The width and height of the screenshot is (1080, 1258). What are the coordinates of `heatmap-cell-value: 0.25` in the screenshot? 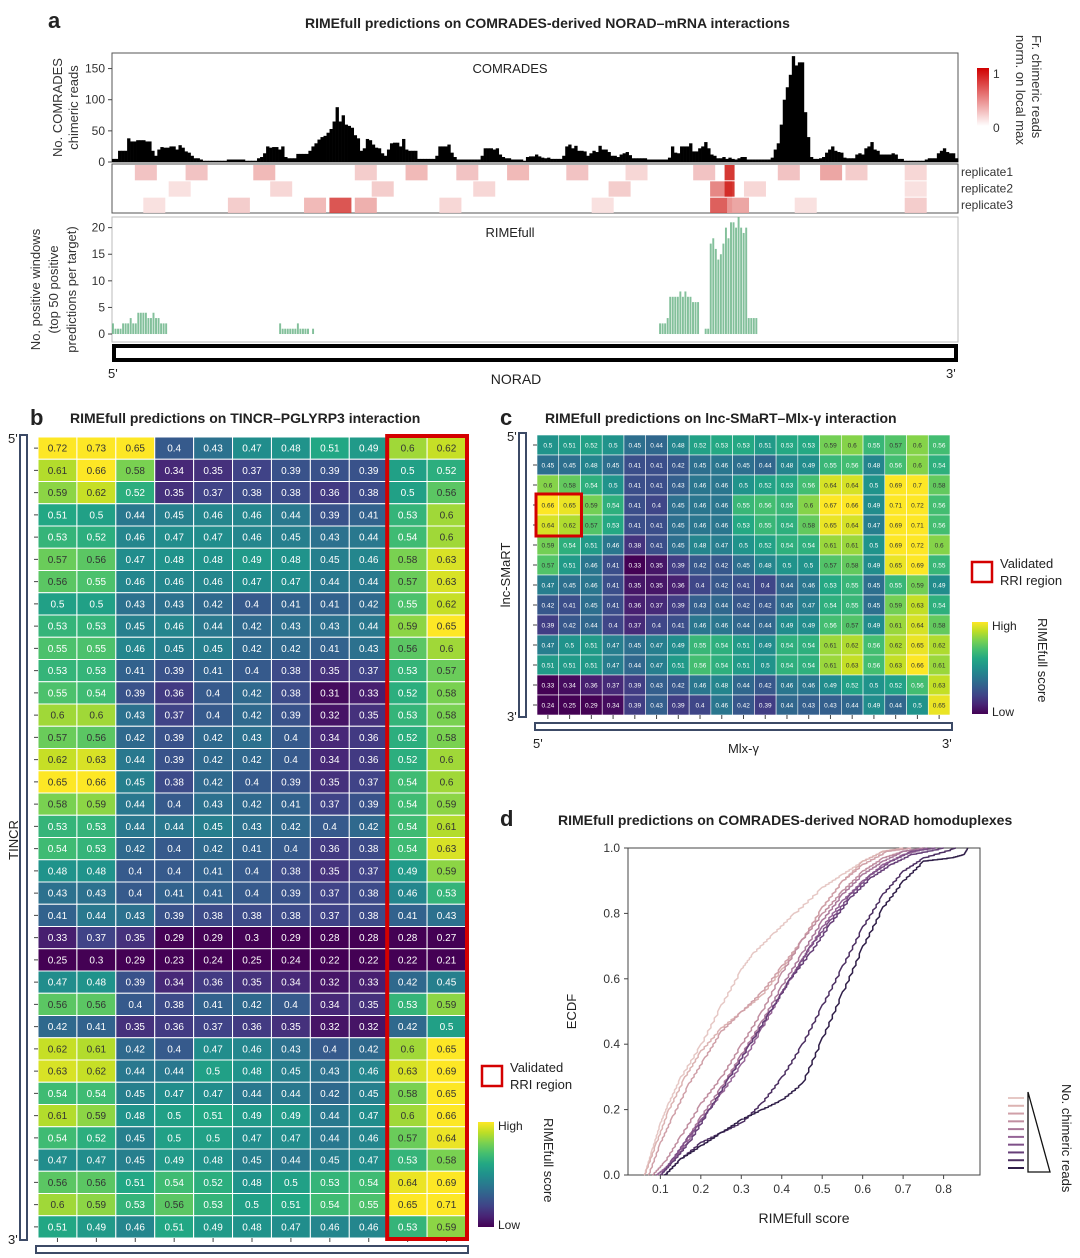 It's located at (569, 705).